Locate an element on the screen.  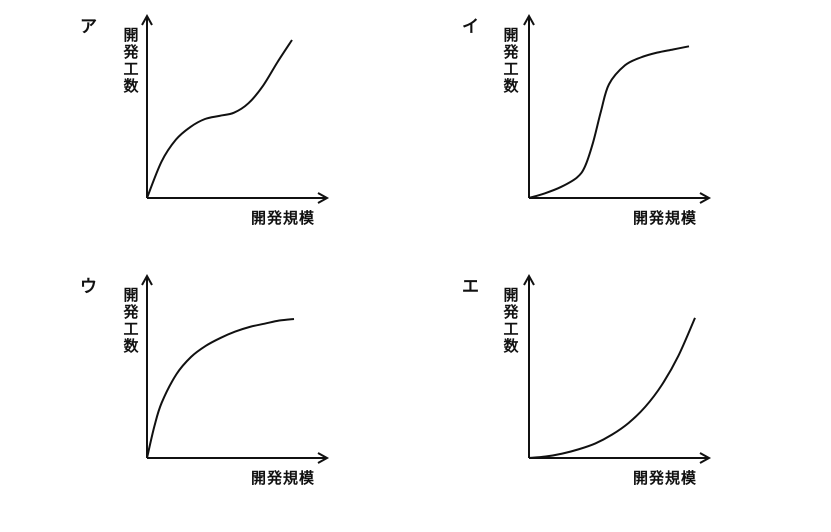
panel-label: ウ is located at coordinates (88, 287).